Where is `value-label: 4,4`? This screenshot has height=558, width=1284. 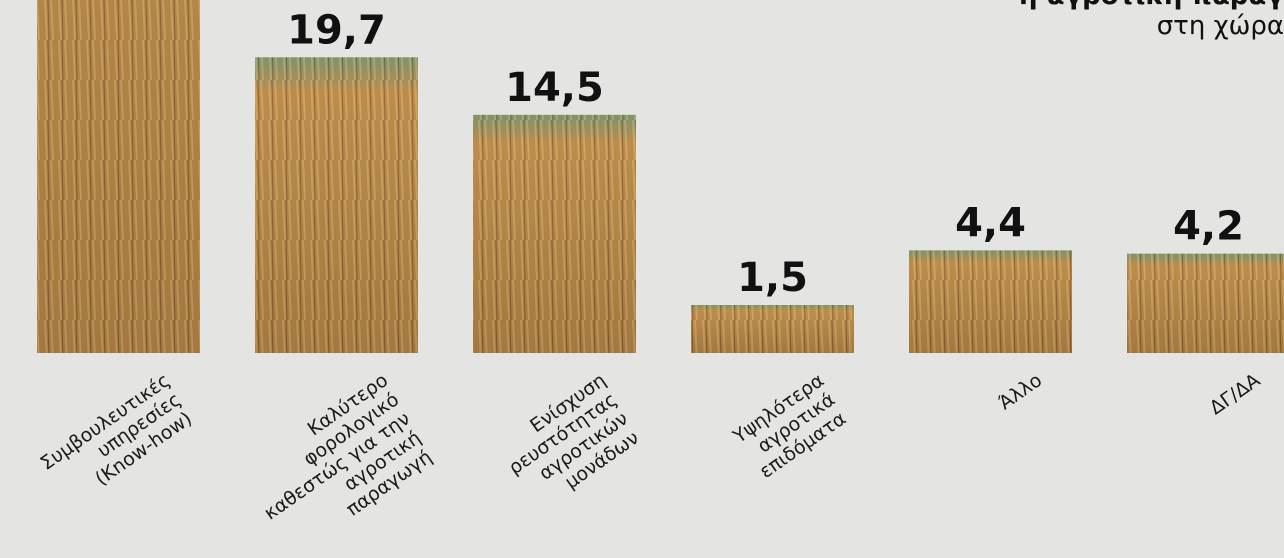 value-label: 4,4 is located at coordinates (990, 223).